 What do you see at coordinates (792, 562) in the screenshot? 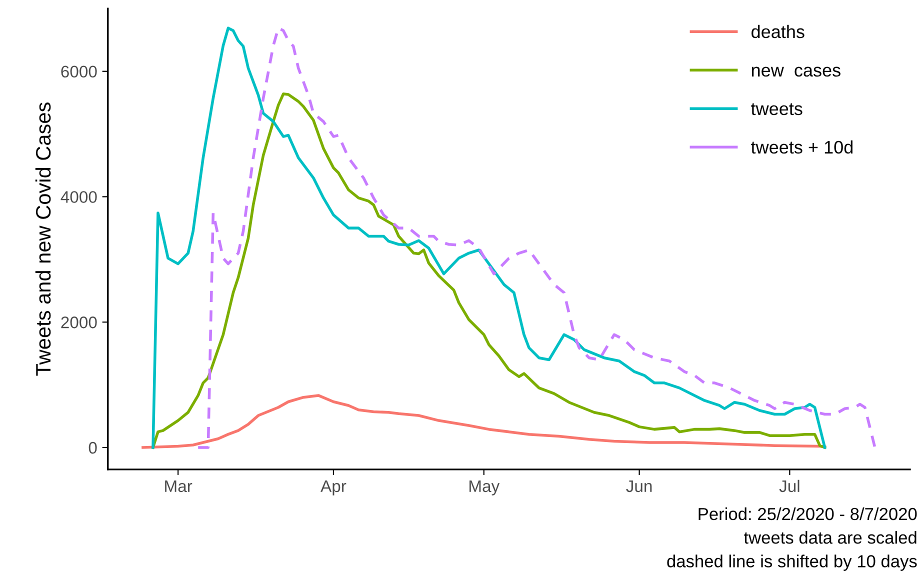
I see `text: dashed line is shifted by 10 days` at bounding box center [792, 562].